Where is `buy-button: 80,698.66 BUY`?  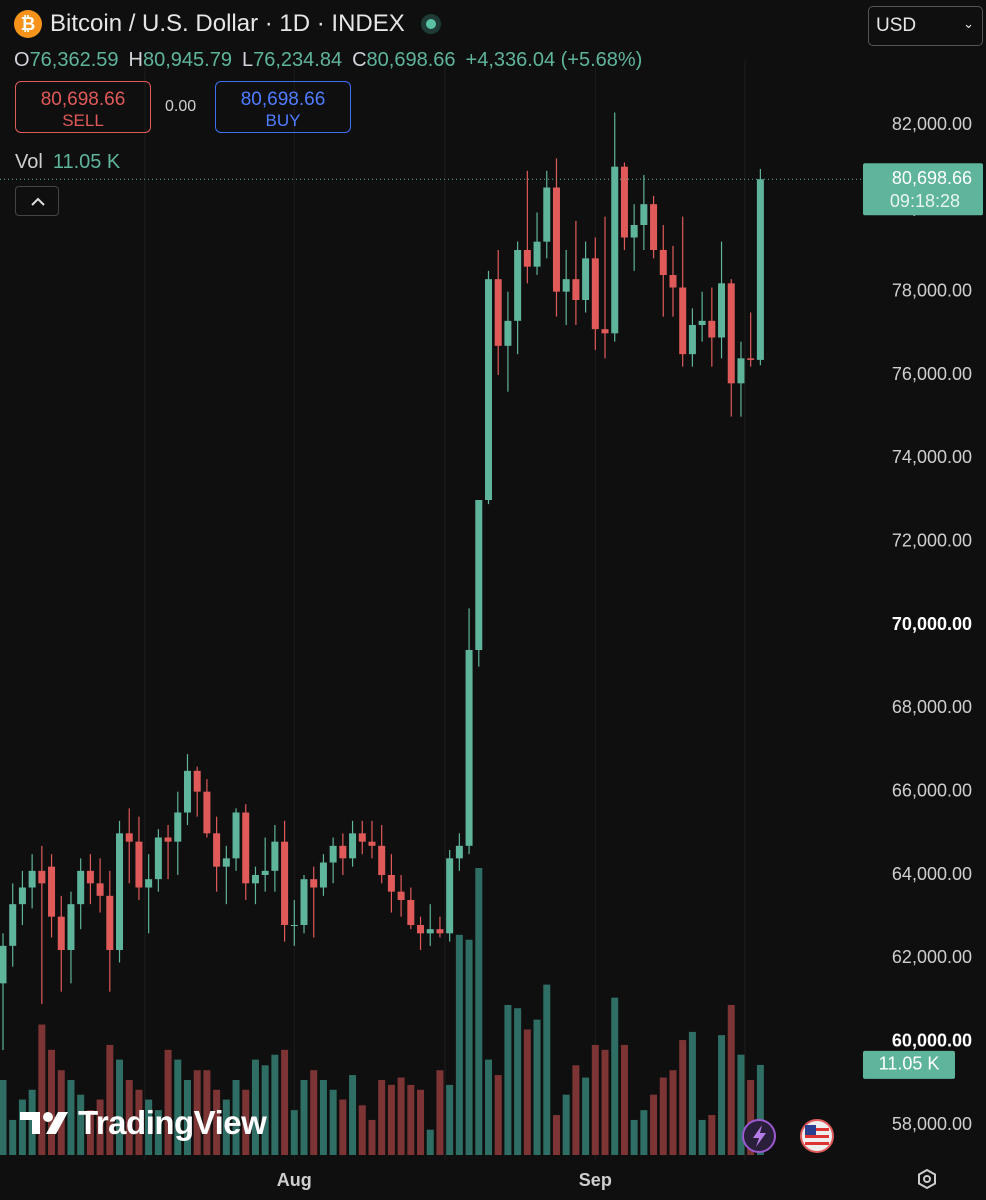 buy-button: 80,698.66 BUY is located at coordinates (283, 107).